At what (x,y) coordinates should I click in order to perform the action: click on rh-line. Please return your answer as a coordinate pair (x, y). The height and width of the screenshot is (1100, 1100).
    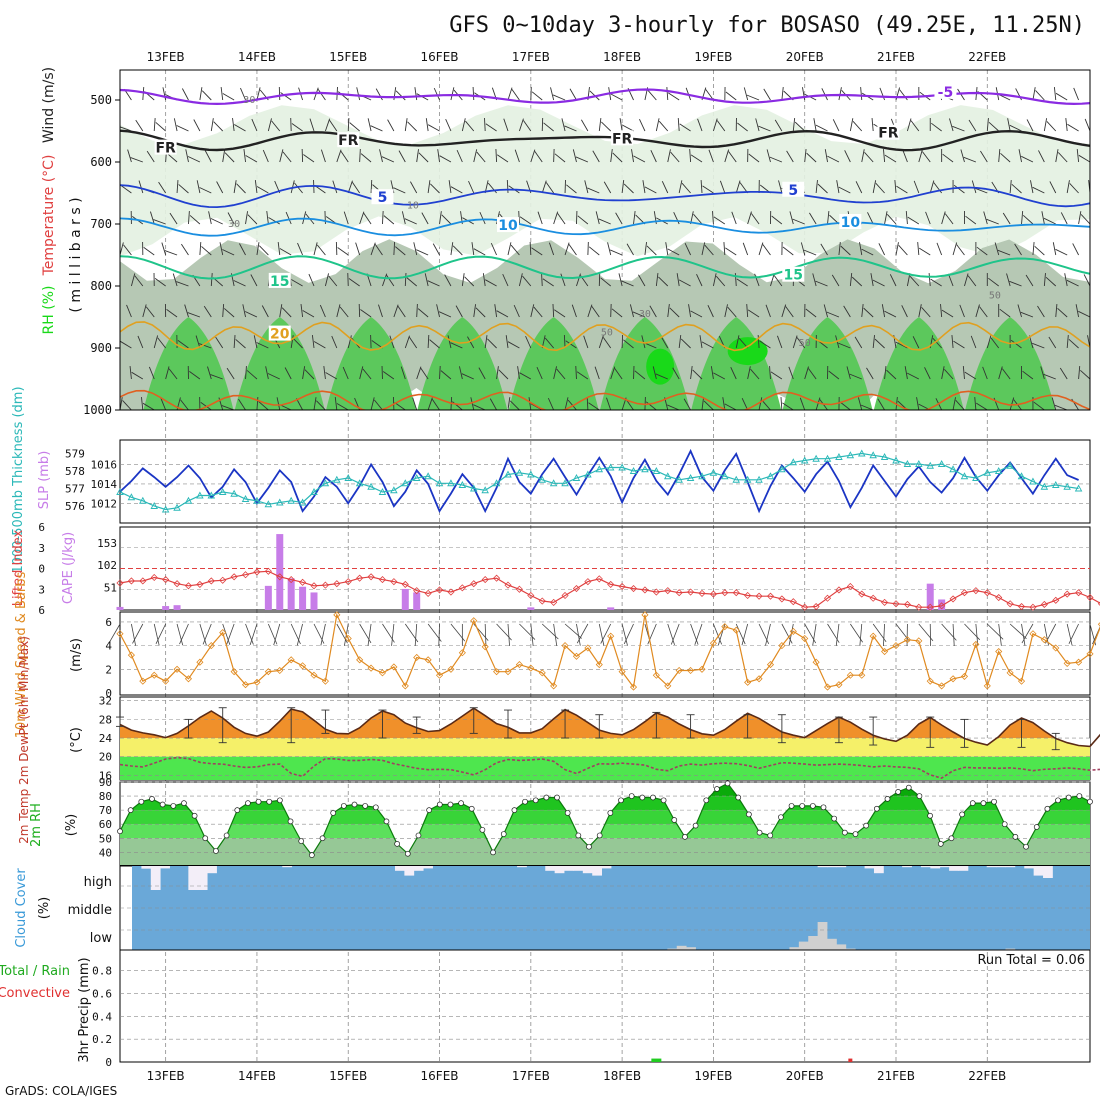
    Looking at the image, I should click on (605, 819).